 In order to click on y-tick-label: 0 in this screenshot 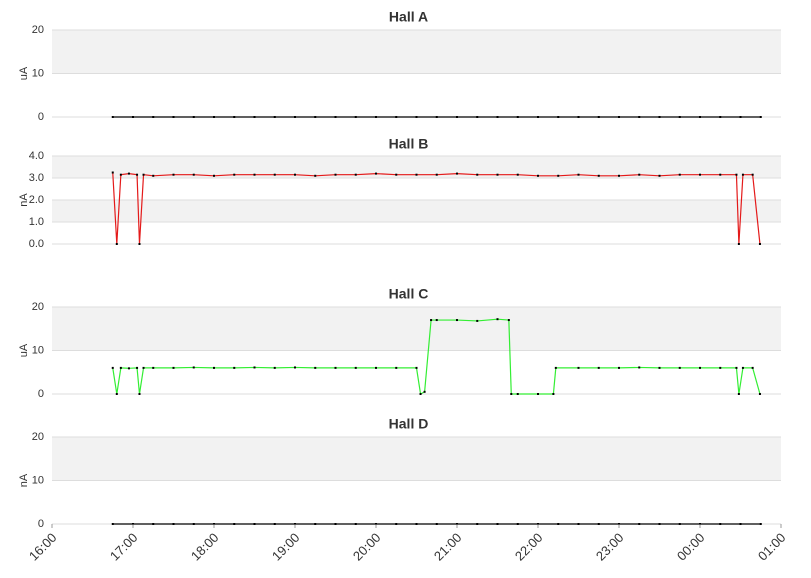, I will do `click(41, 524)`.